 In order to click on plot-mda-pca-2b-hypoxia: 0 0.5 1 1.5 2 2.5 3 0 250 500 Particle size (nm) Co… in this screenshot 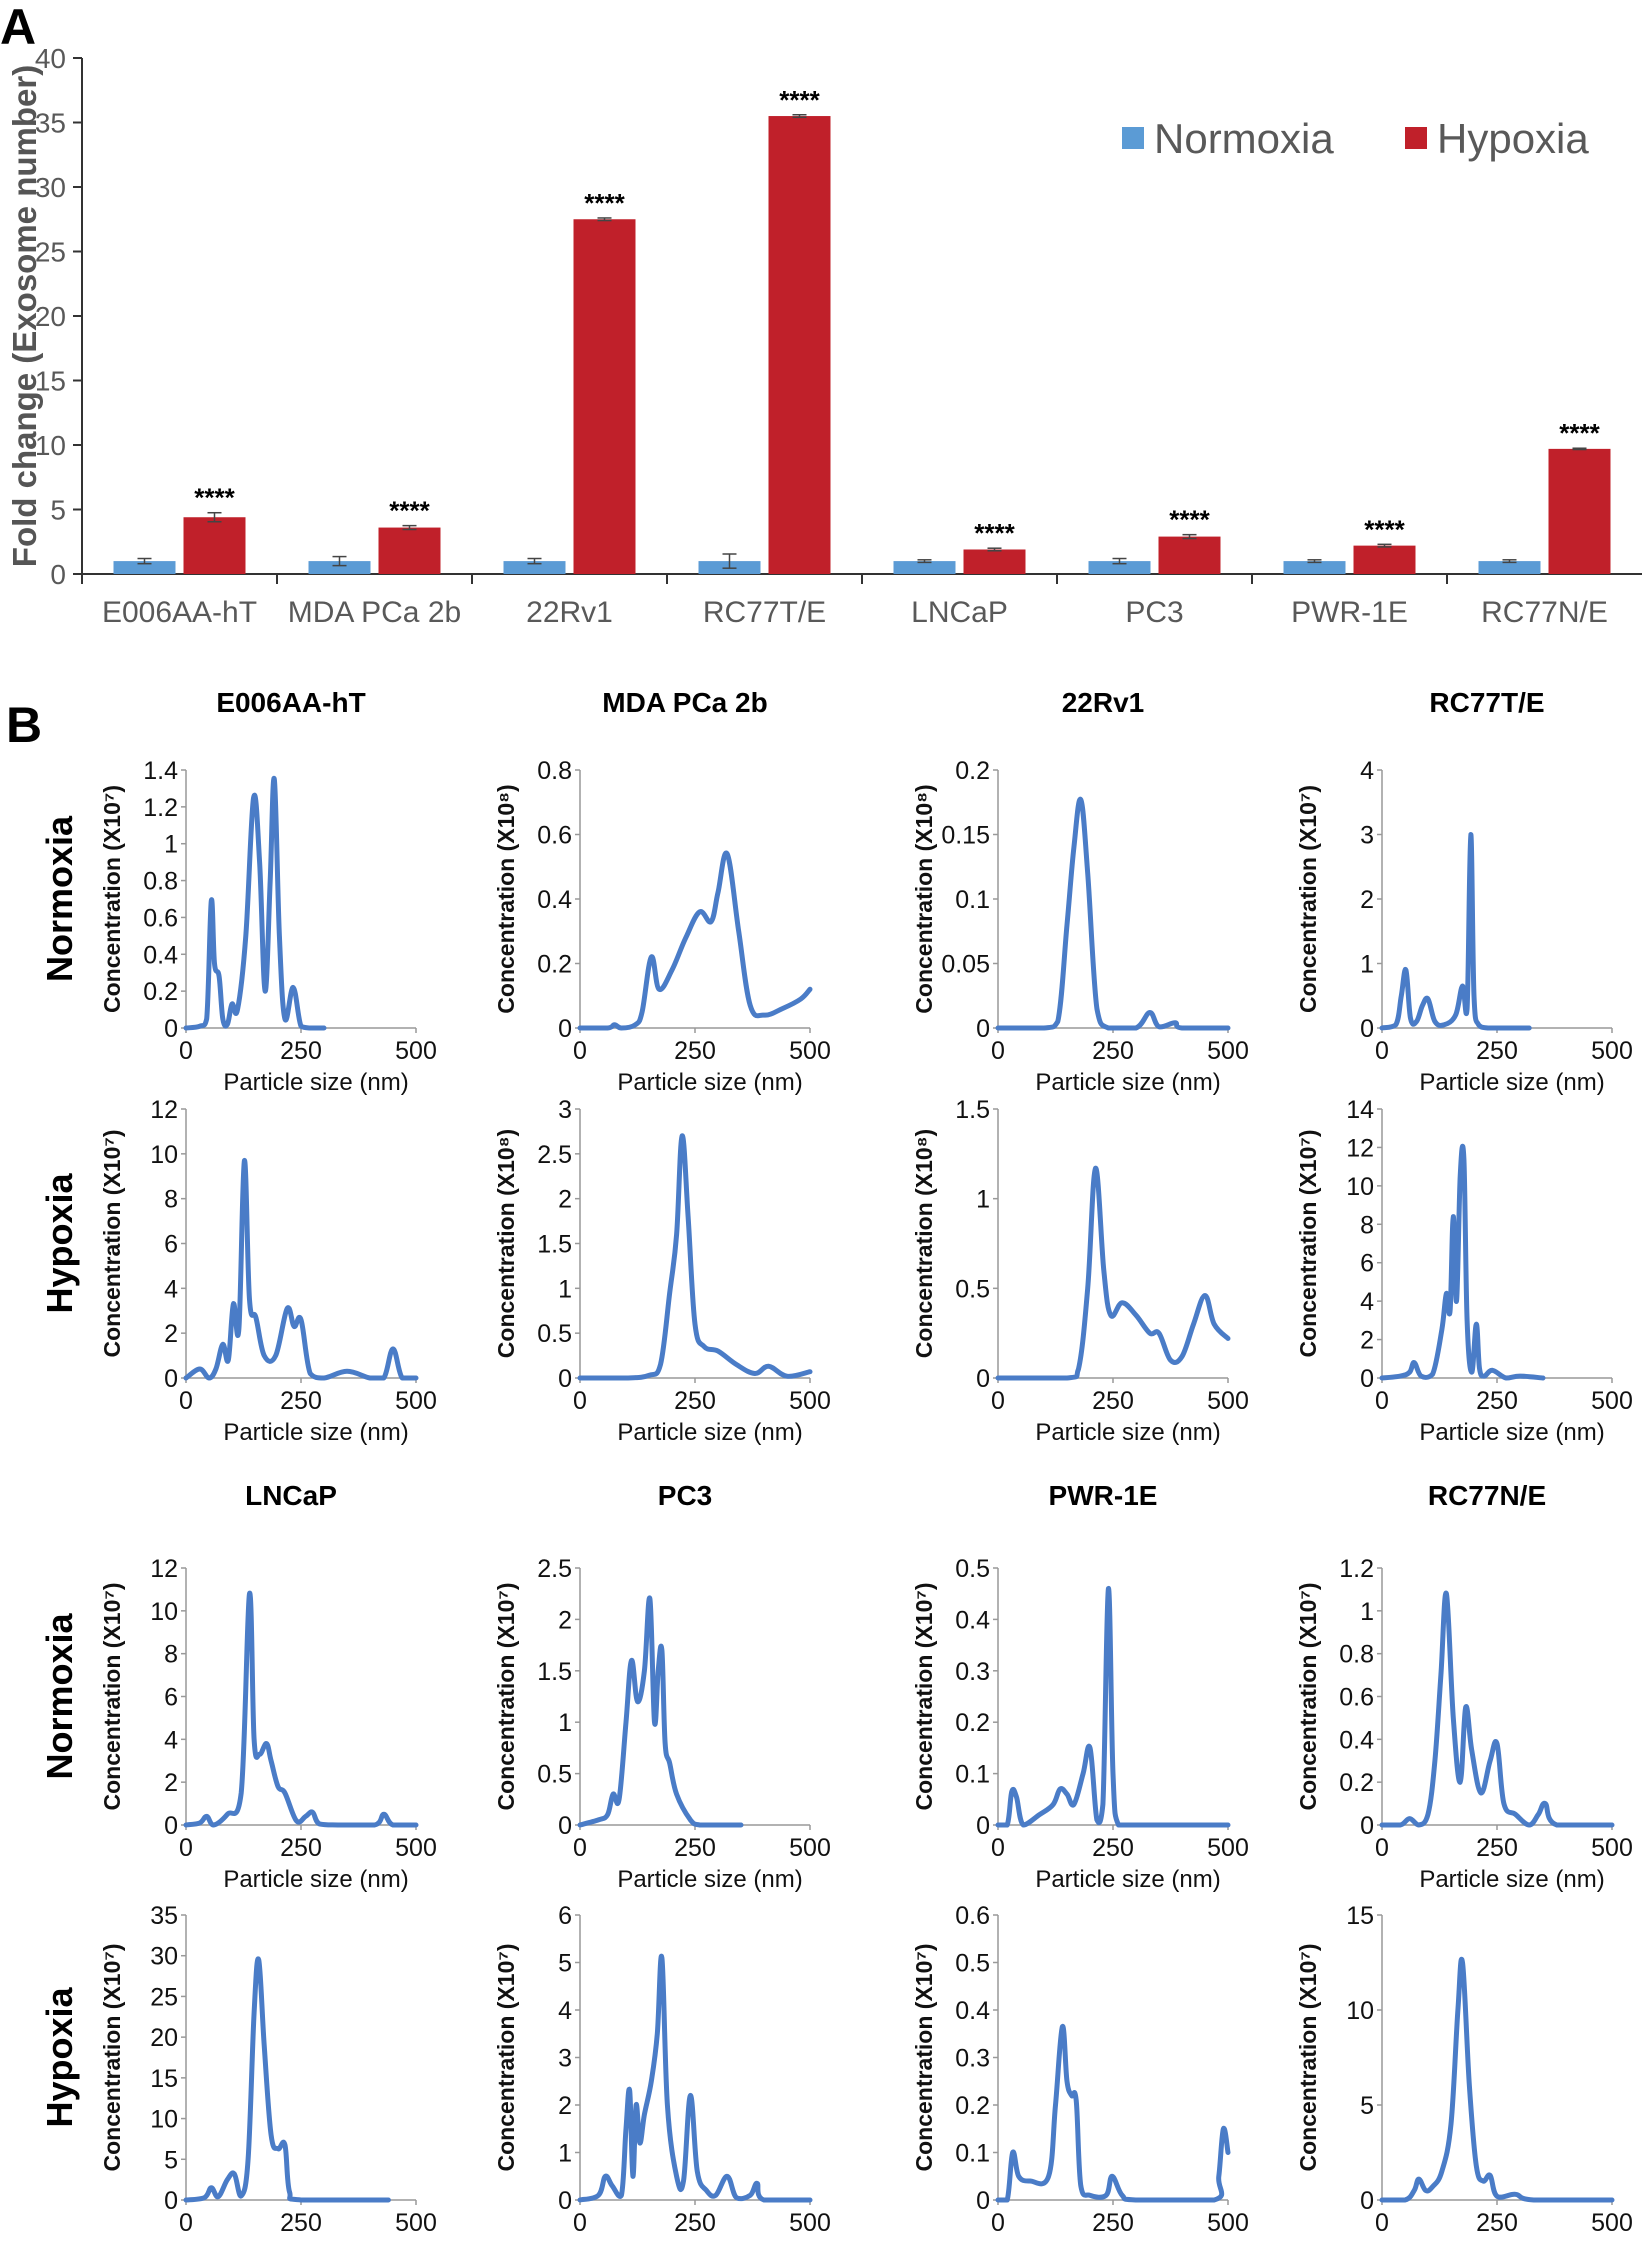, I will do `click(662, 1271)`.